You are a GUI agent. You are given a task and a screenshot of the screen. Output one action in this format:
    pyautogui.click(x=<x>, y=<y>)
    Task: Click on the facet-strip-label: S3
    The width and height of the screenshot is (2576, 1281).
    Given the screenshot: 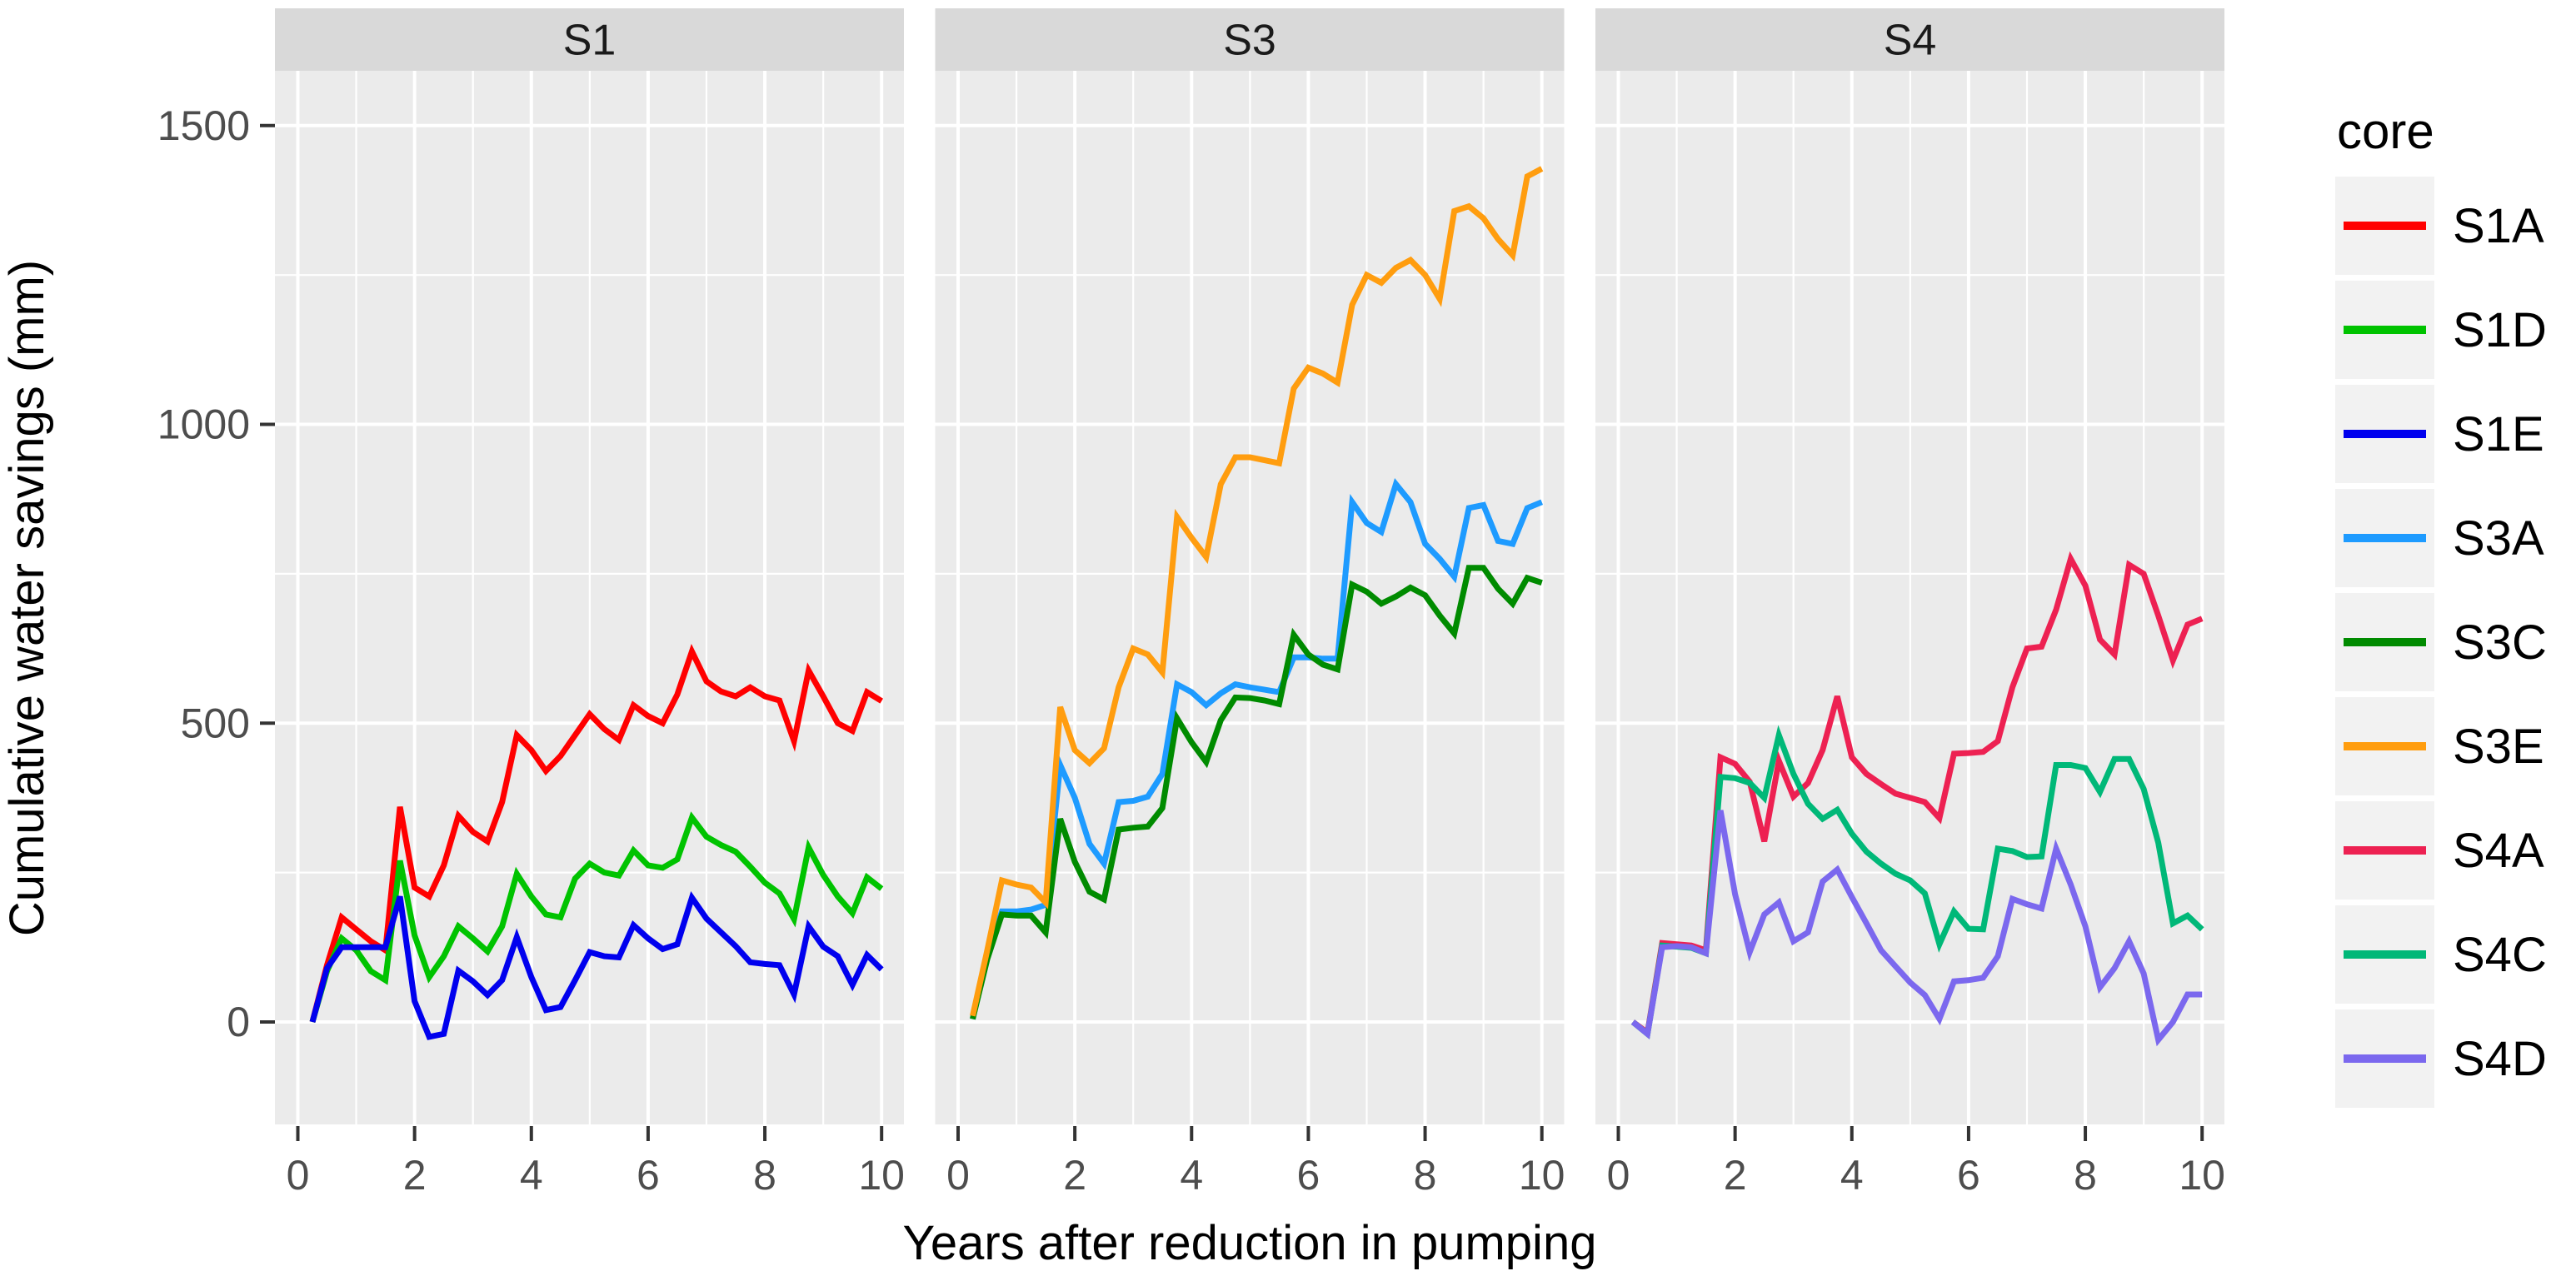 What is the action you would take?
    pyautogui.click(x=1249, y=41)
    